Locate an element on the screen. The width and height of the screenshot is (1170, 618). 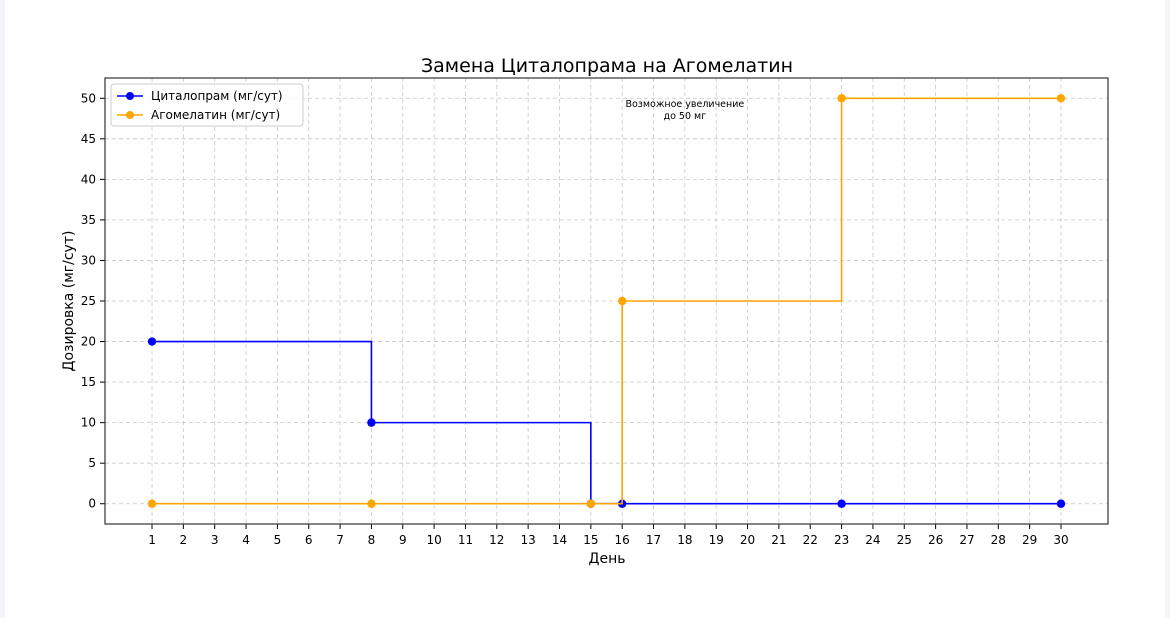
x-tick-label: 7 is located at coordinates (340, 540).